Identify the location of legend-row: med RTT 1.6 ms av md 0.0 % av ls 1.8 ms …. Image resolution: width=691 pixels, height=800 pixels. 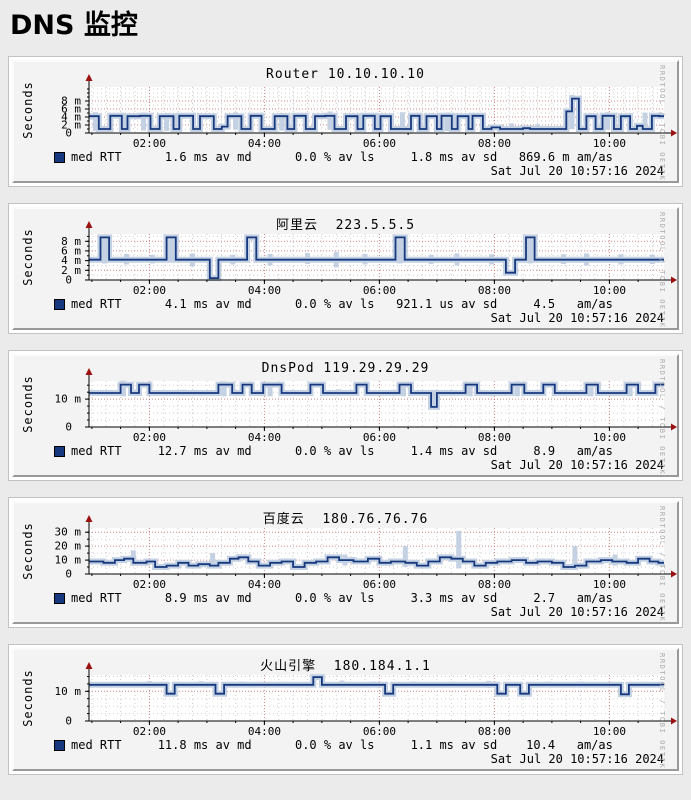
(333, 157).